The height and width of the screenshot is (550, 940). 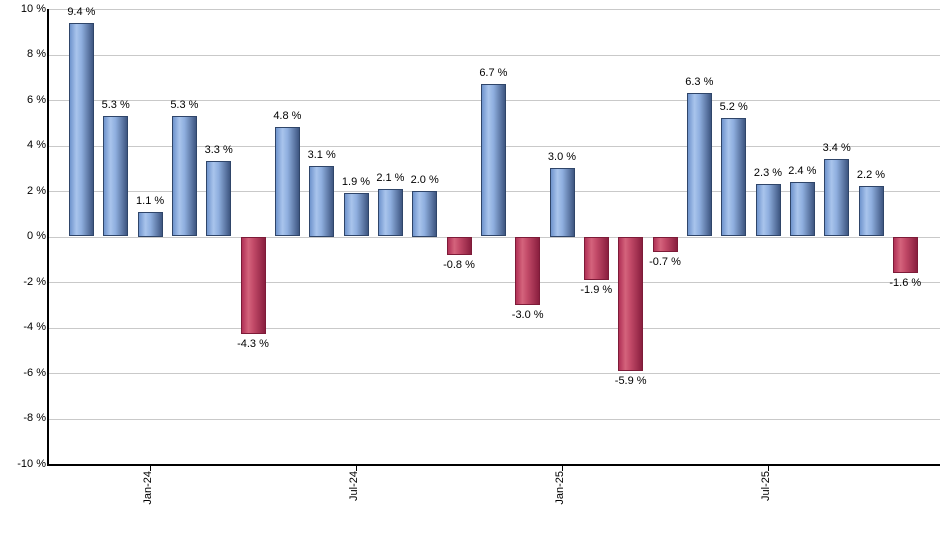 What do you see at coordinates (36, 236) in the screenshot?
I see `y-axis-label: 0 %` at bounding box center [36, 236].